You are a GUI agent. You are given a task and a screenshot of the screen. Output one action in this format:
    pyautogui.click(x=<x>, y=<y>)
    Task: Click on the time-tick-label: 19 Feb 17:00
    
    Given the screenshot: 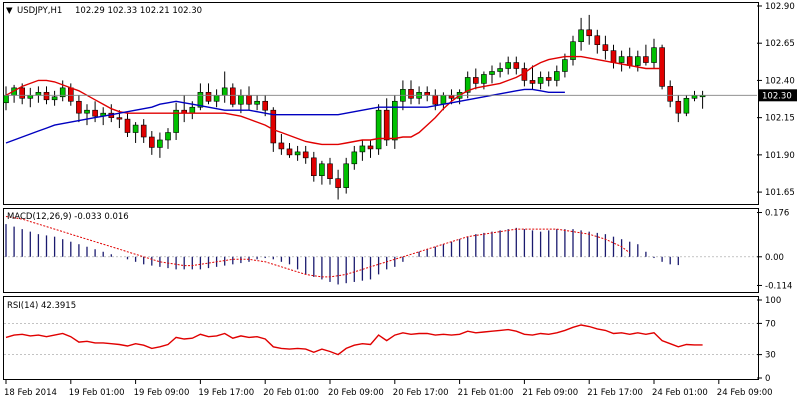 What is the action you would take?
    pyautogui.click(x=226, y=393)
    